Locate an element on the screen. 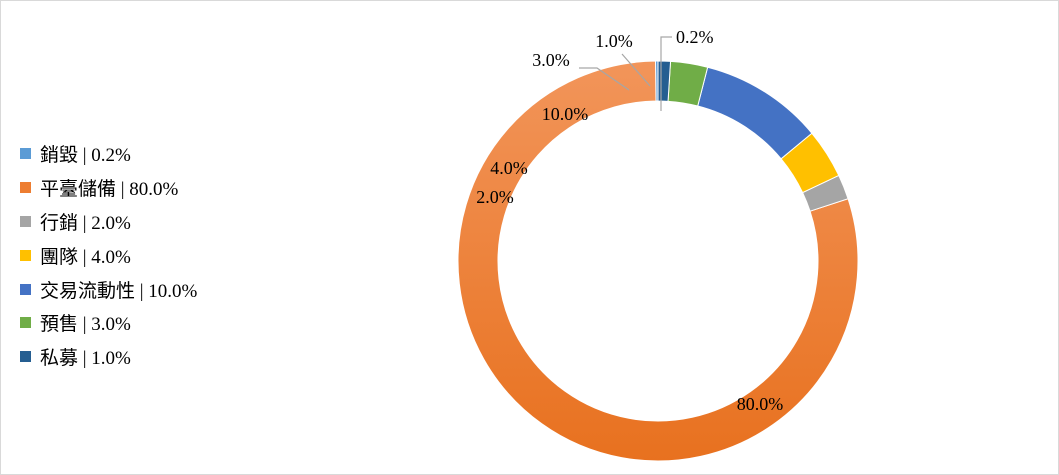  legend-label-0: 銷毀 | 0.2% is located at coordinates (85, 156).